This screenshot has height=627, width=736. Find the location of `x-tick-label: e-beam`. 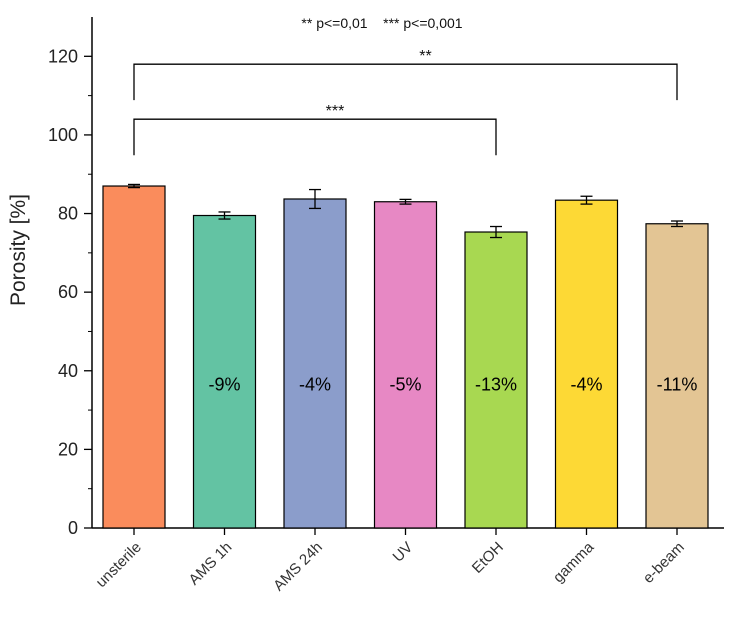

x-tick-label: e-beam is located at coordinates (664, 563).